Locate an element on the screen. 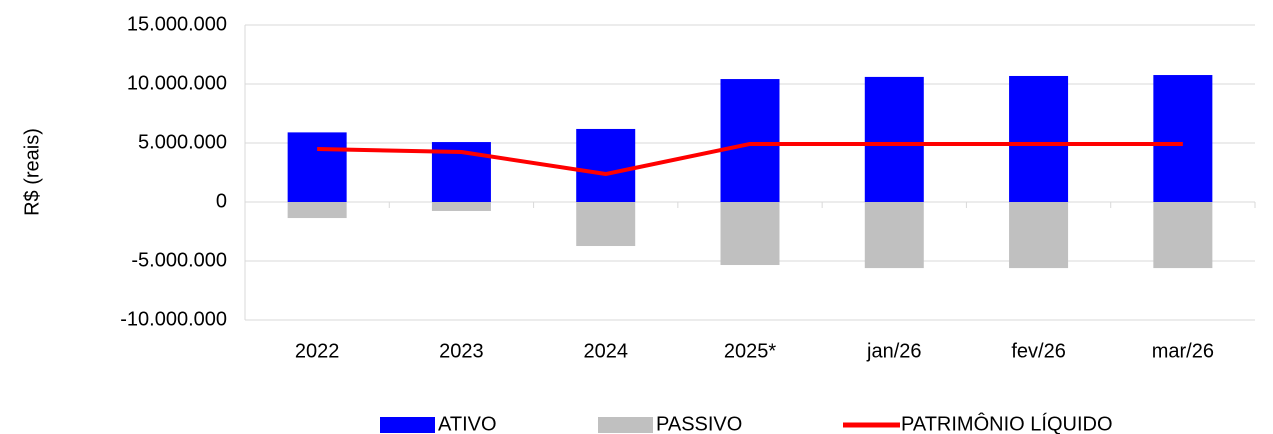 This screenshot has height=434, width=1273. legend-label: ATIVO is located at coordinates (467, 423).